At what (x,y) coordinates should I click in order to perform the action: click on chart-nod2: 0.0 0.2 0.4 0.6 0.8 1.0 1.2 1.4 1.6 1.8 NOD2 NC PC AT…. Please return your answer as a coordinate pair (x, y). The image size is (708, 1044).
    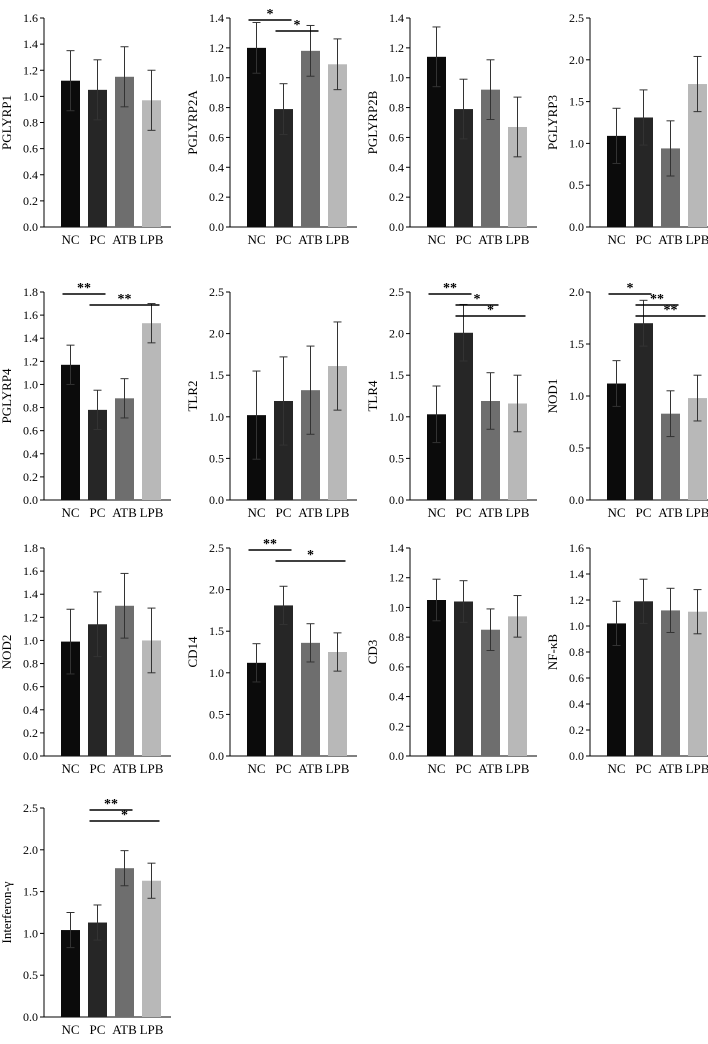
    Looking at the image, I should click on (85, 658).